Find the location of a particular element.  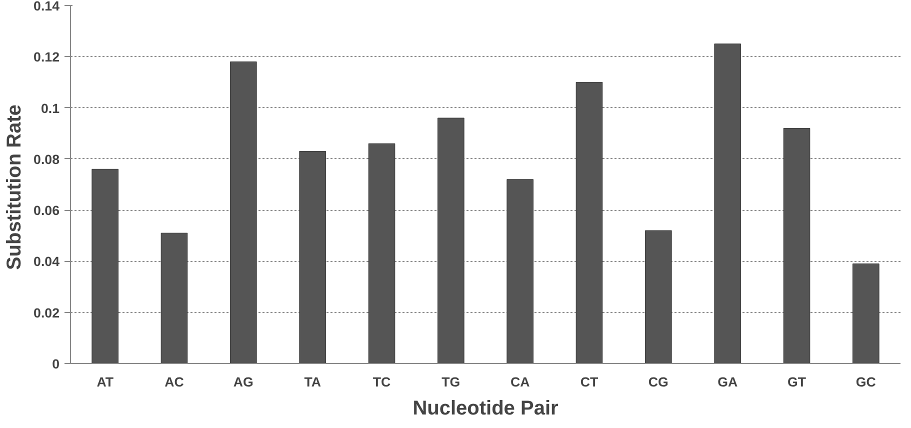

x-tick-label: GT is located at coordinates (796, 382).